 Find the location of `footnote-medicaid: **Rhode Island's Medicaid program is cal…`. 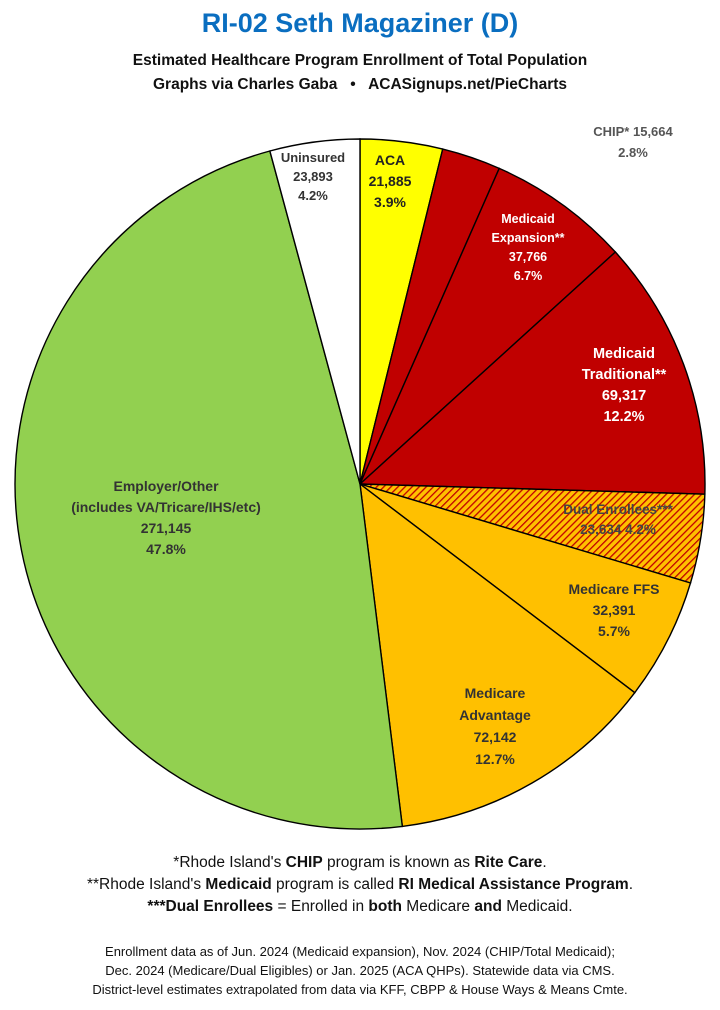

footnote-medicaid: **Rhode Island's Medicaid program is cal… is located at coordinates (359, 884).